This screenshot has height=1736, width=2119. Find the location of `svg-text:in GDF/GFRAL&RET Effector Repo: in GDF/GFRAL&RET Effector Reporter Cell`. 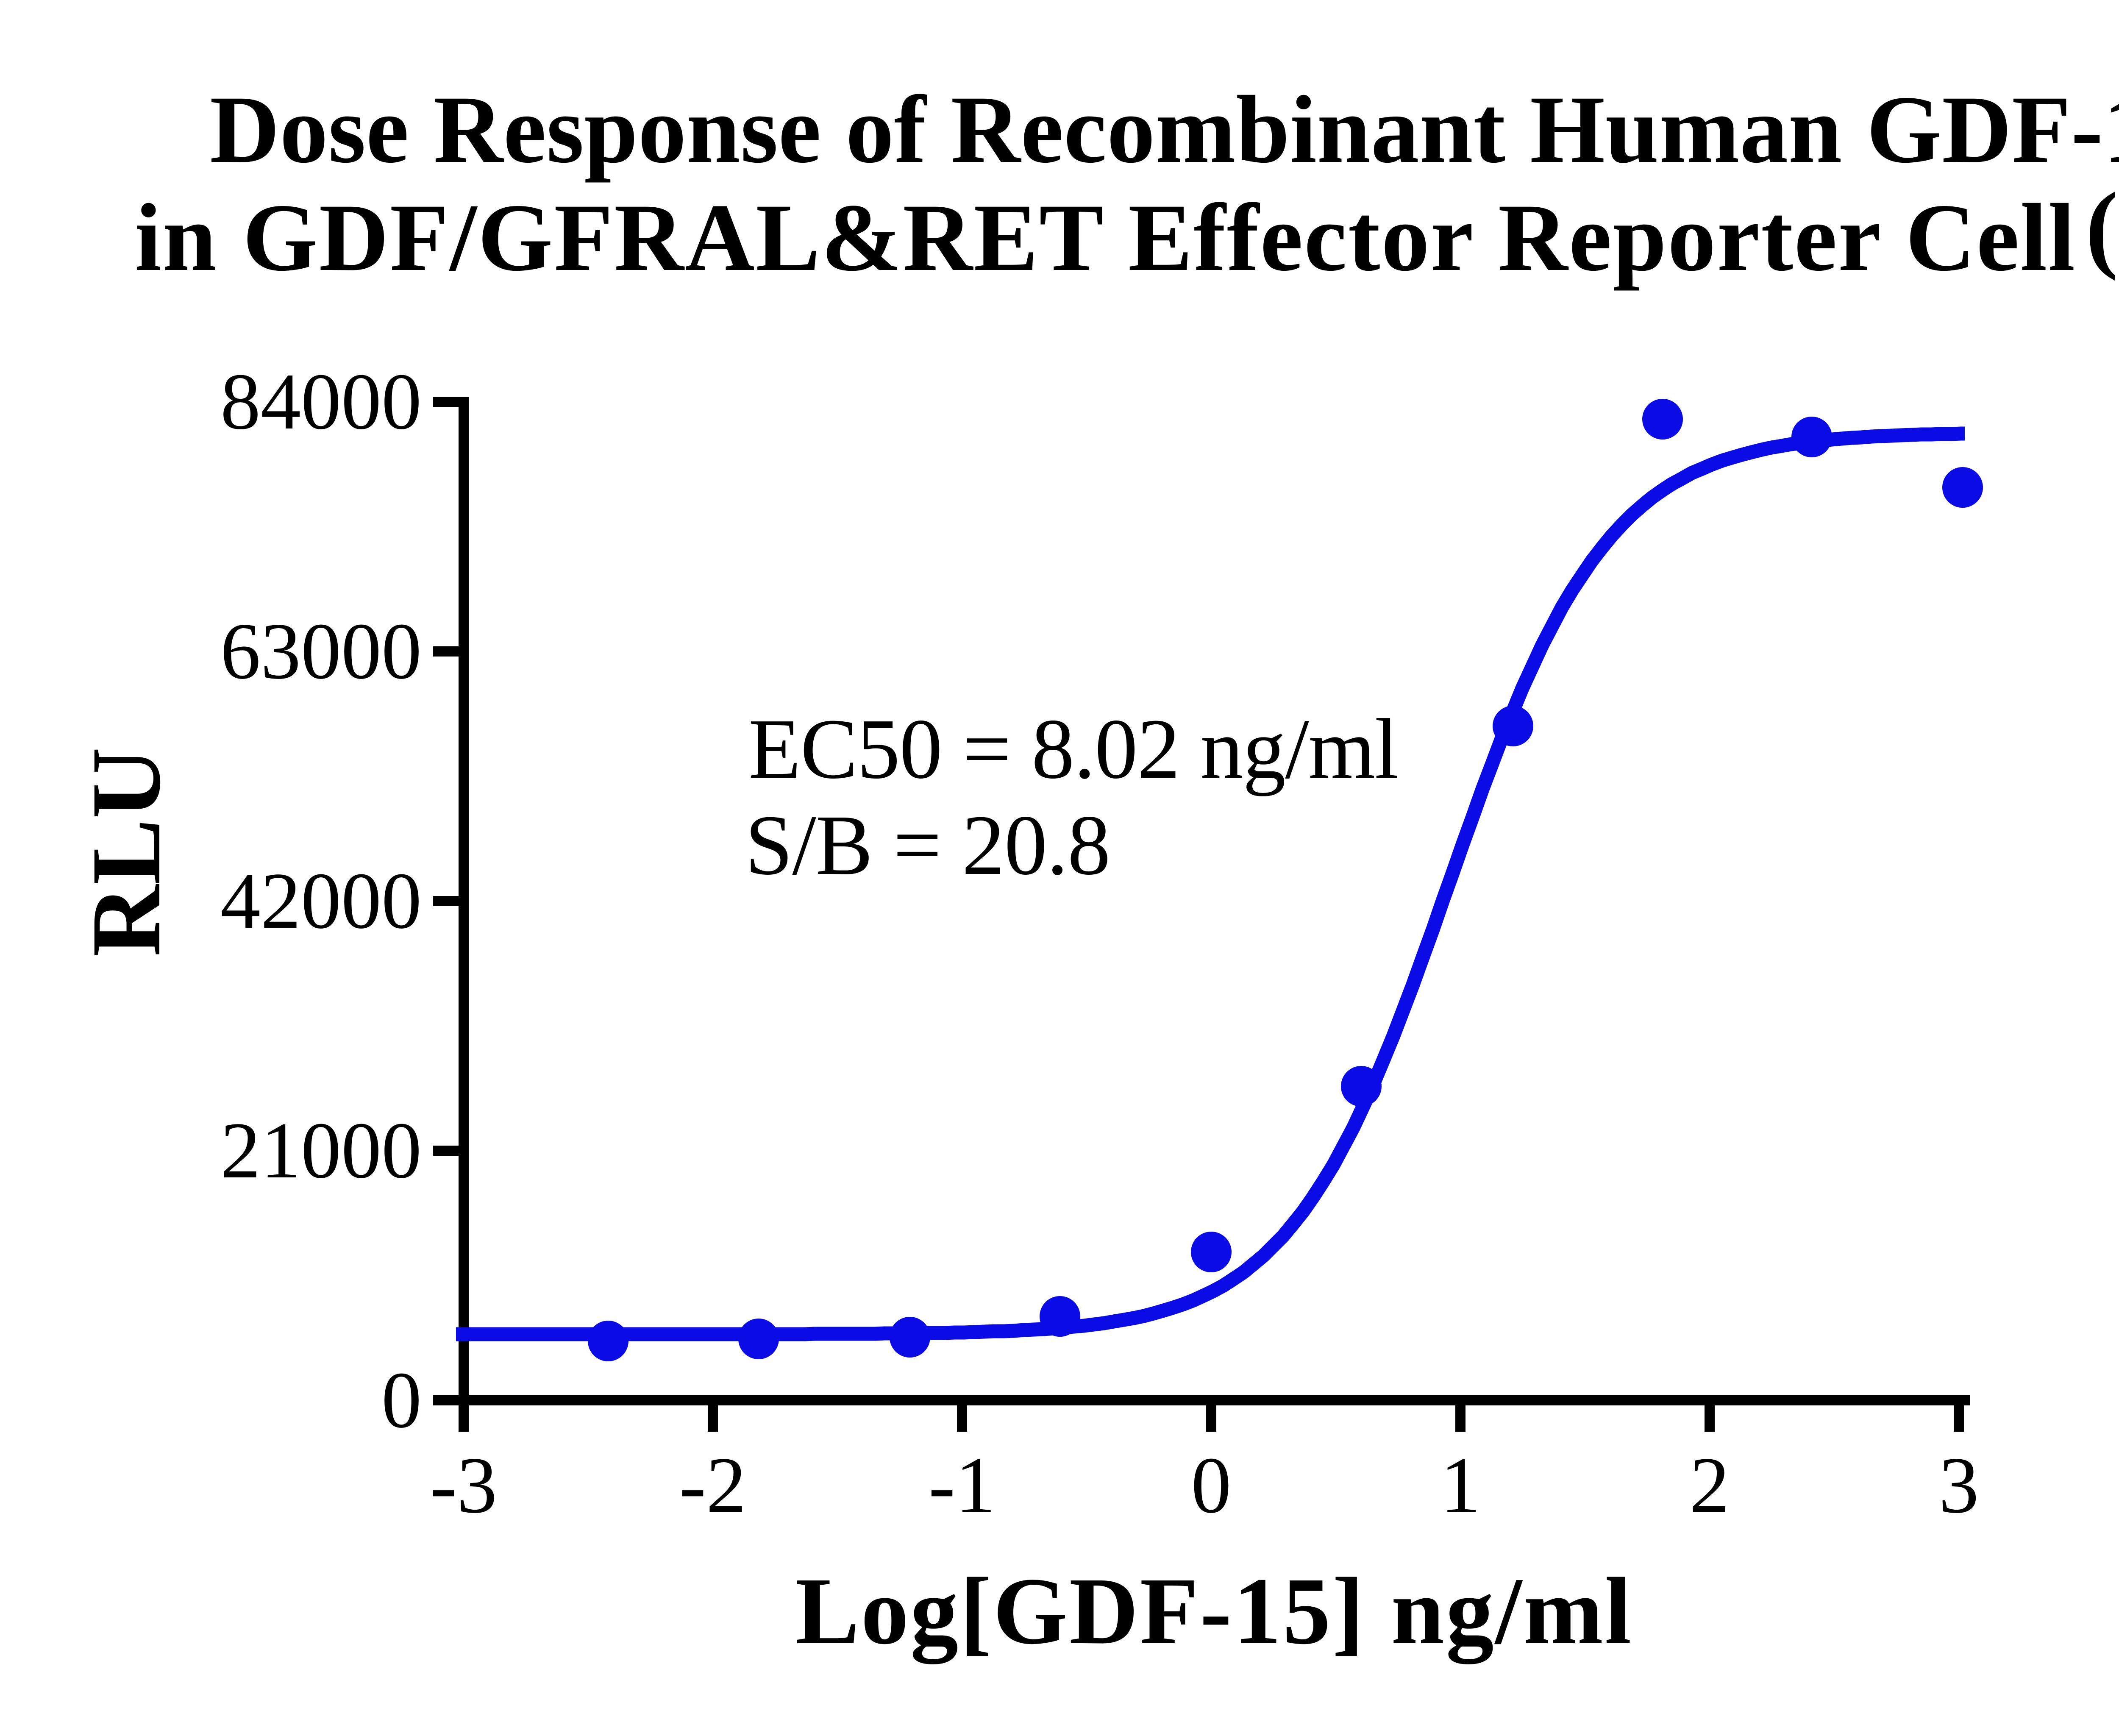

svg-text:in GDF/GFRAL&RET Effector Repo: in GDF/GFRAL&RET Effector Reporter Cell is located at coordinates (1106, 237).